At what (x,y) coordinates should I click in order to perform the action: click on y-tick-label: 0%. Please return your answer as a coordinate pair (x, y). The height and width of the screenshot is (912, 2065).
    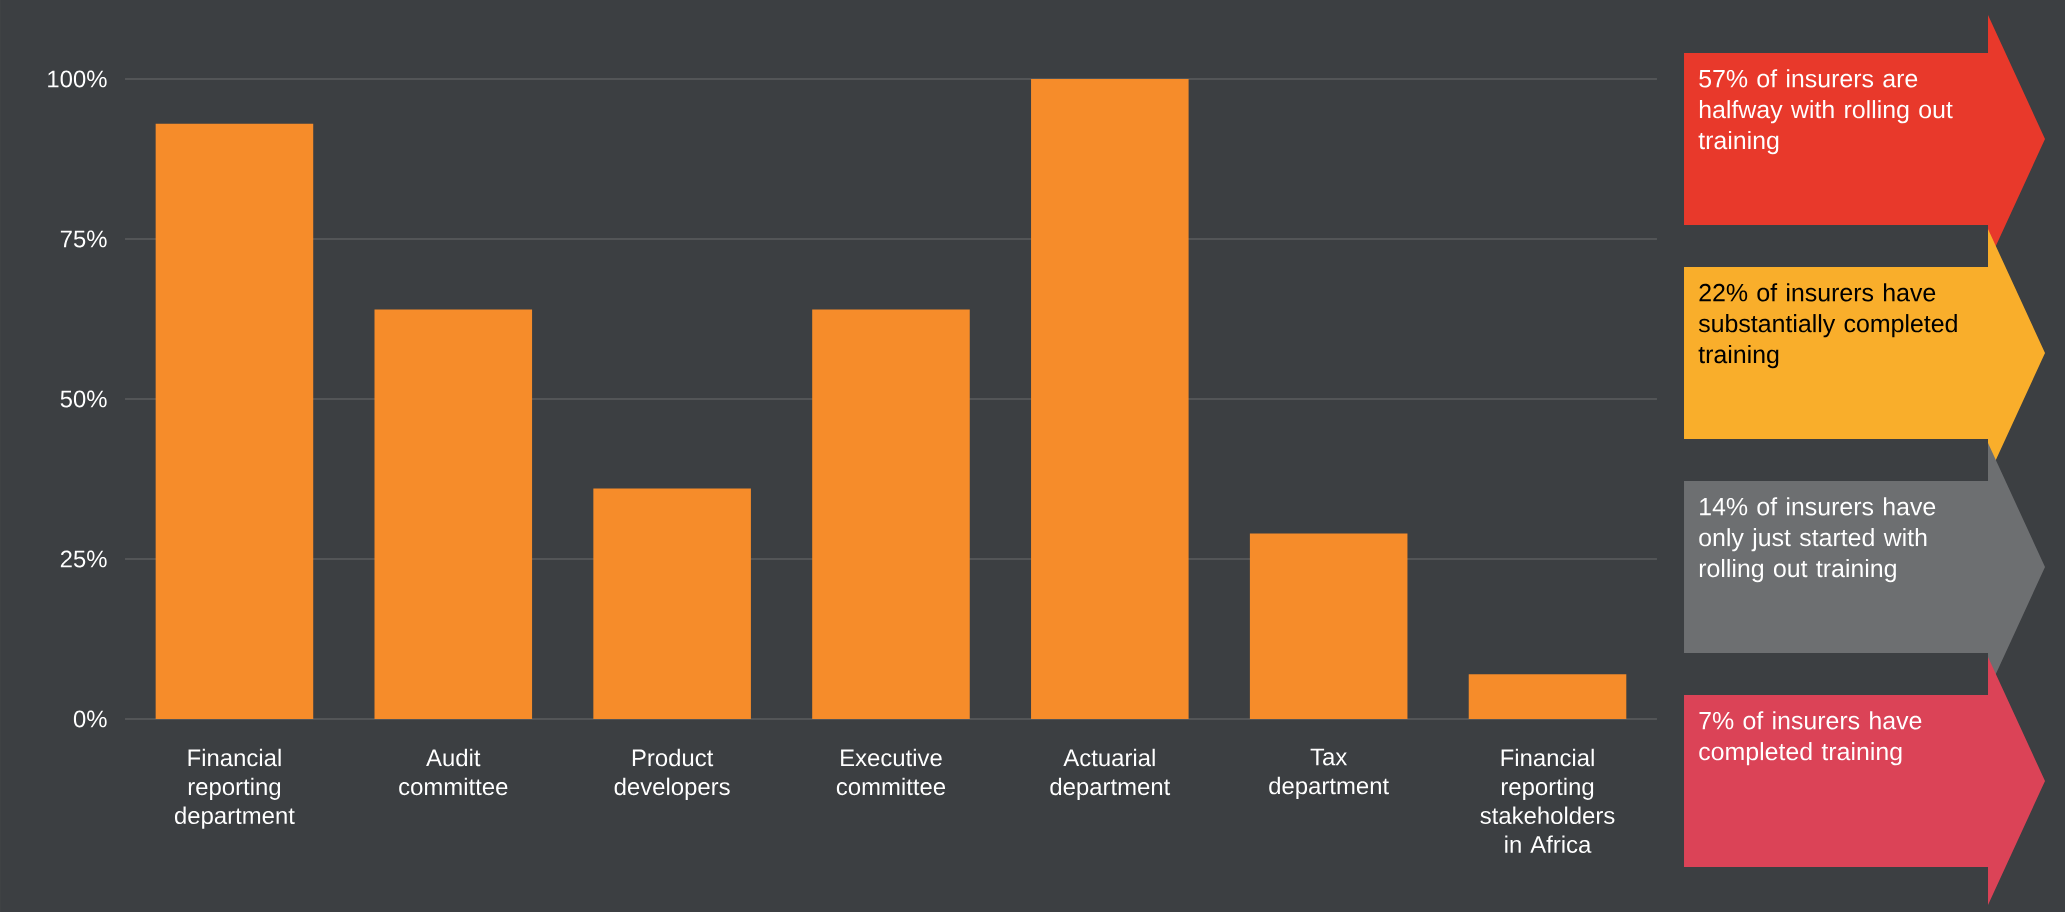
    Looking at the image, I should click on (90, 719).